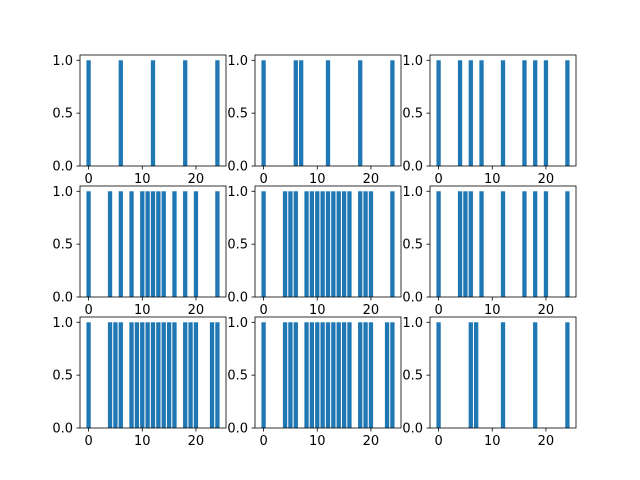  I want to click on subplot-2-2: 0 10 20 0.0 0.5 1.0, so click(314, 251).